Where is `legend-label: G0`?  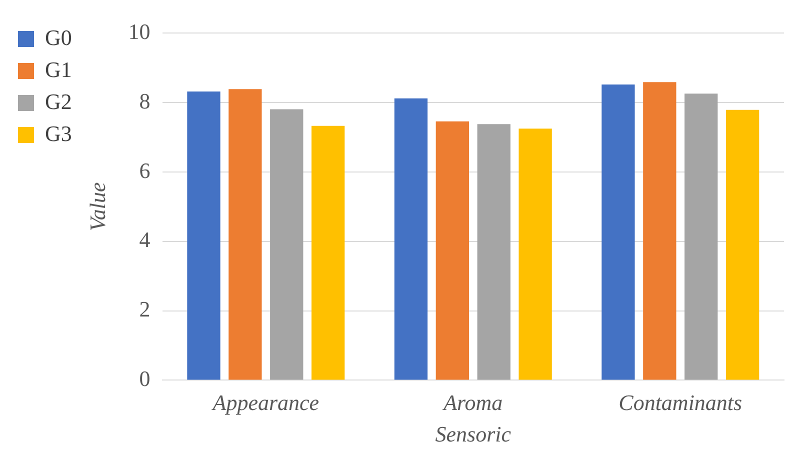
legend-label: G0 is located at coordinates (58, 37).